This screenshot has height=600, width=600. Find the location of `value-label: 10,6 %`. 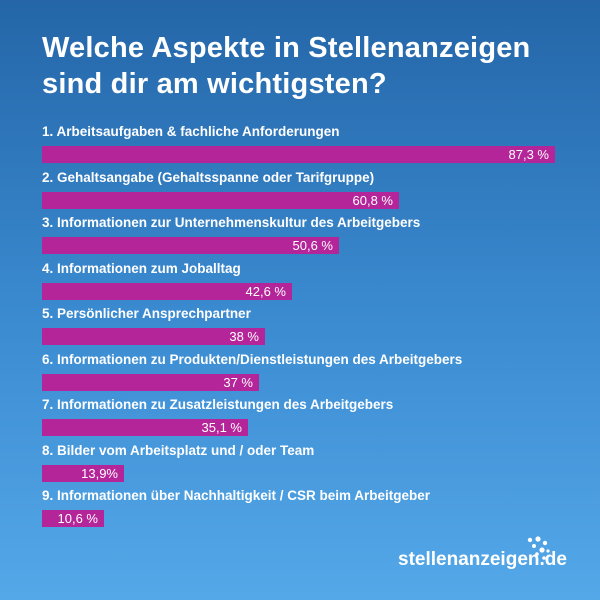

value-label: 10,6 % is located at coordinates (77, 518).